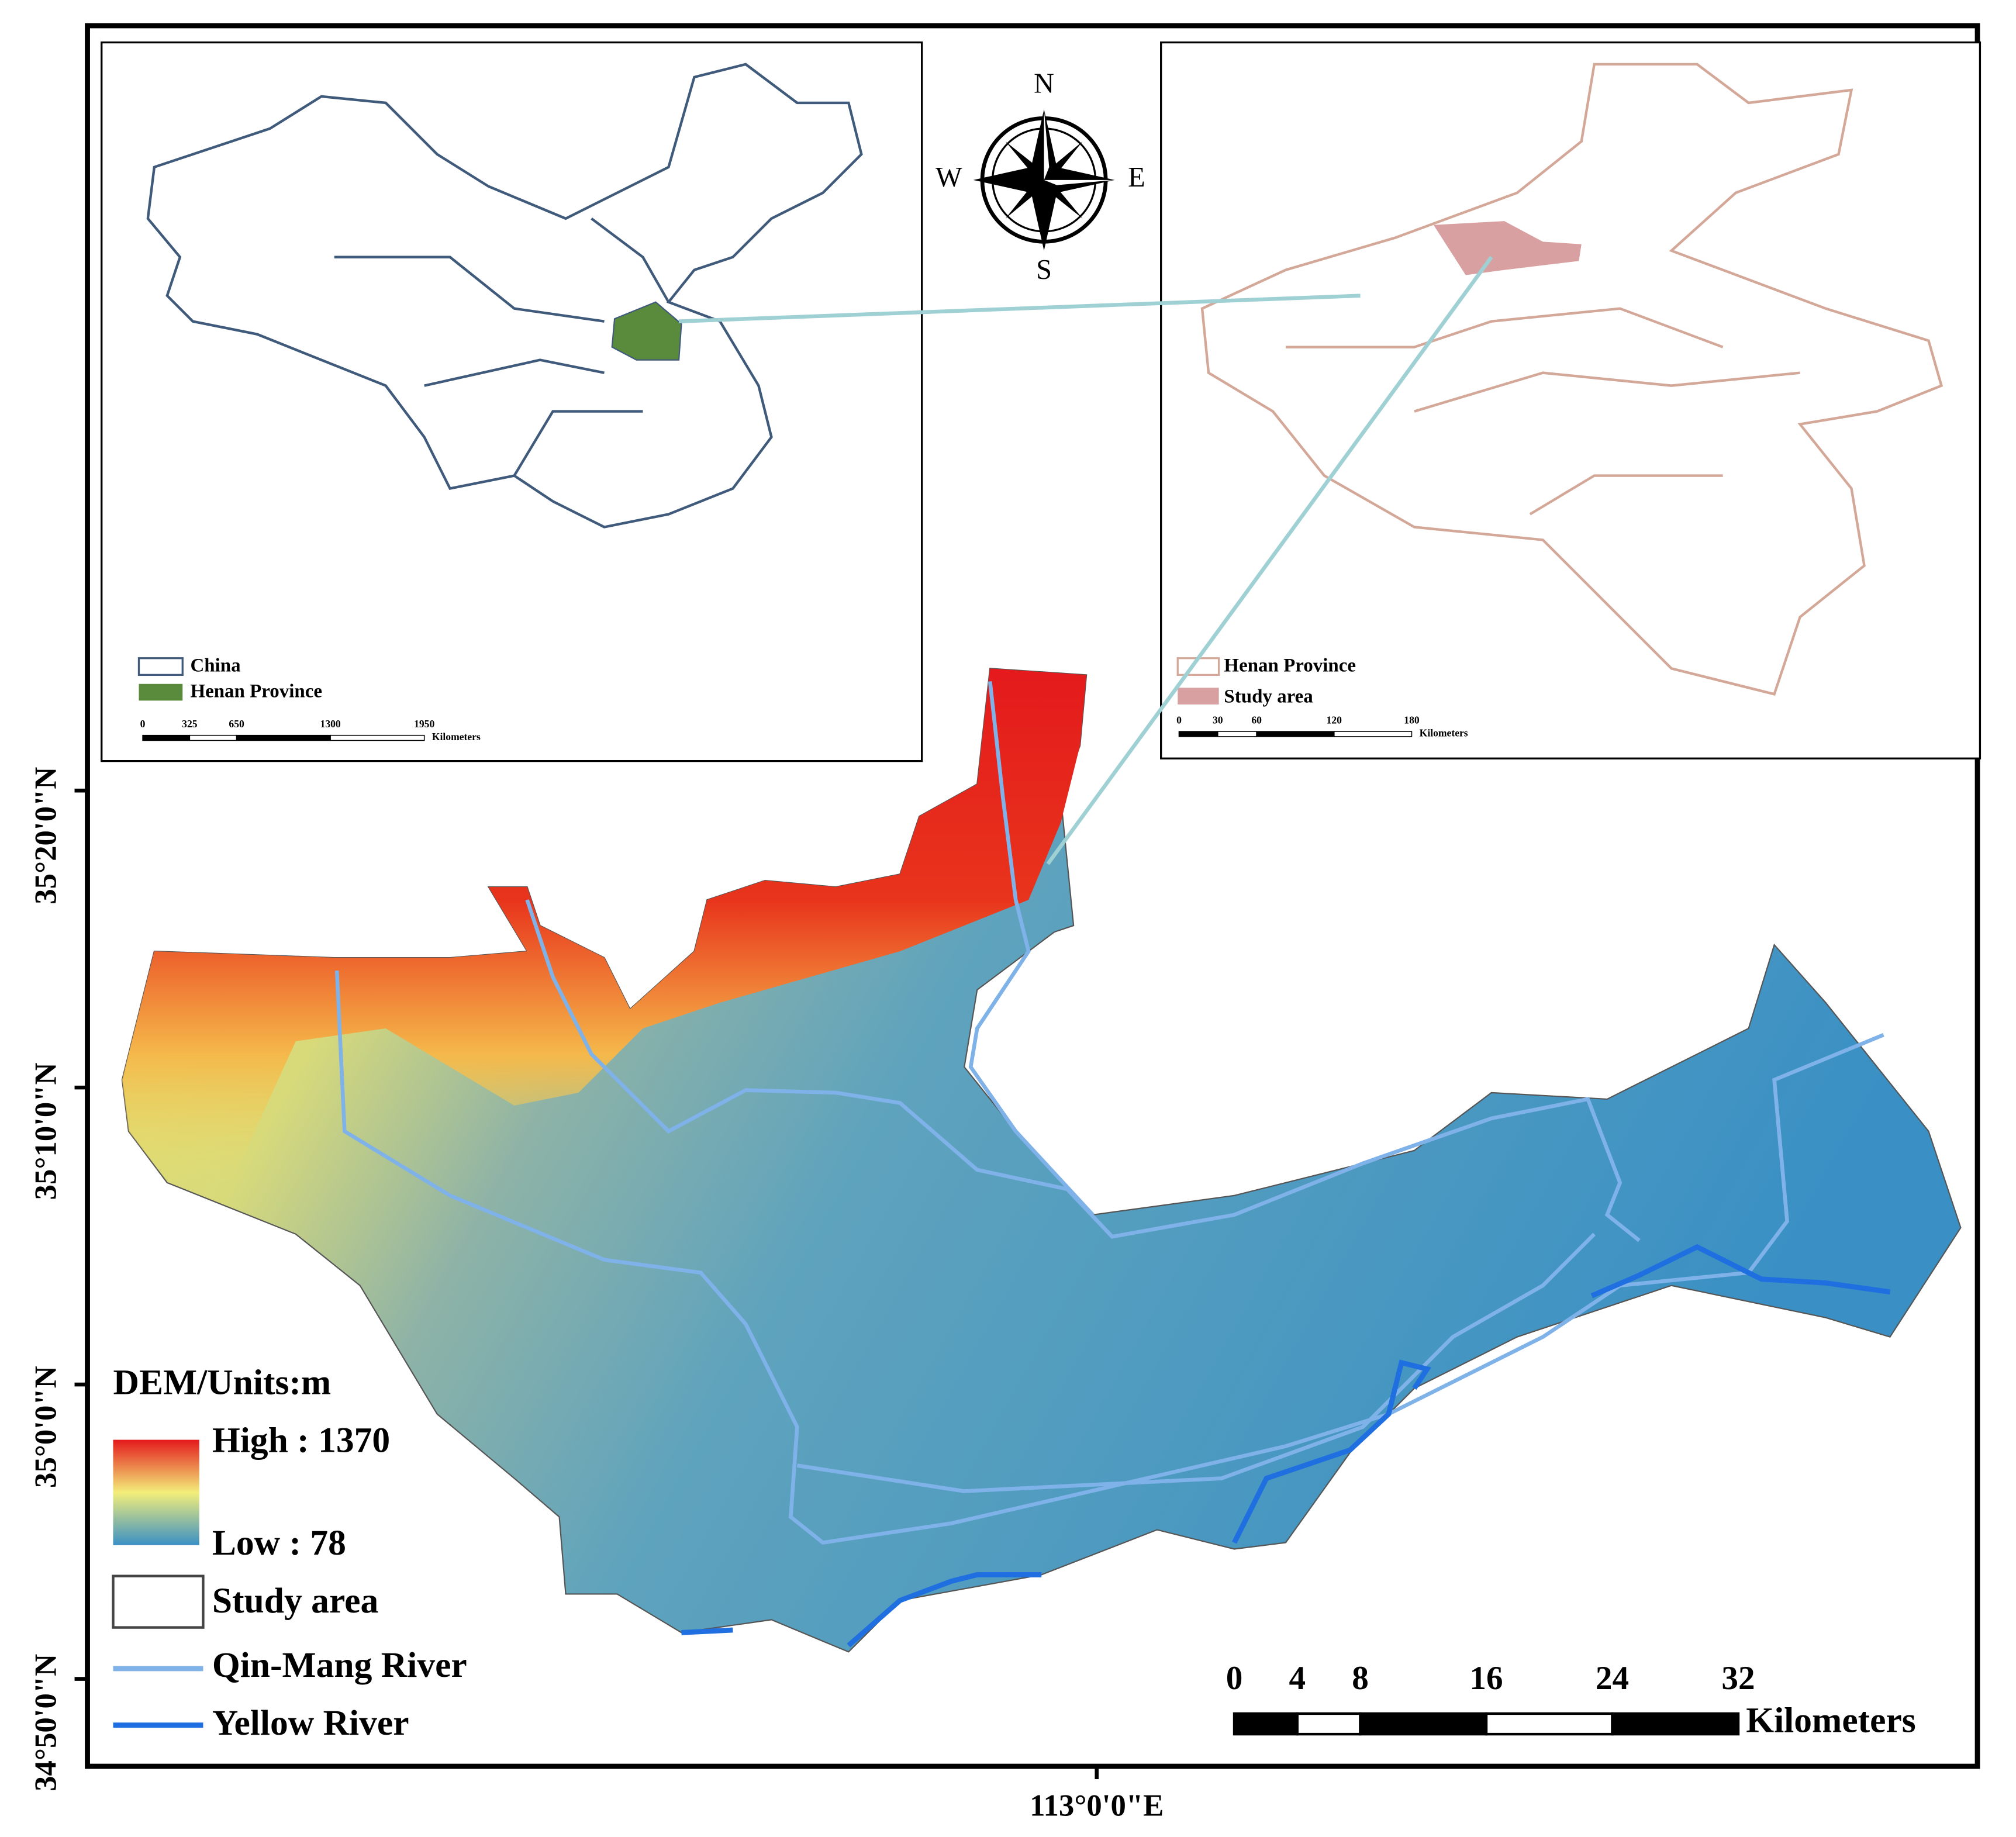  What do you see at coordinates (190, 724) in the screenshot?
I see `scale-label: 325` at bounding box center [190, 724].